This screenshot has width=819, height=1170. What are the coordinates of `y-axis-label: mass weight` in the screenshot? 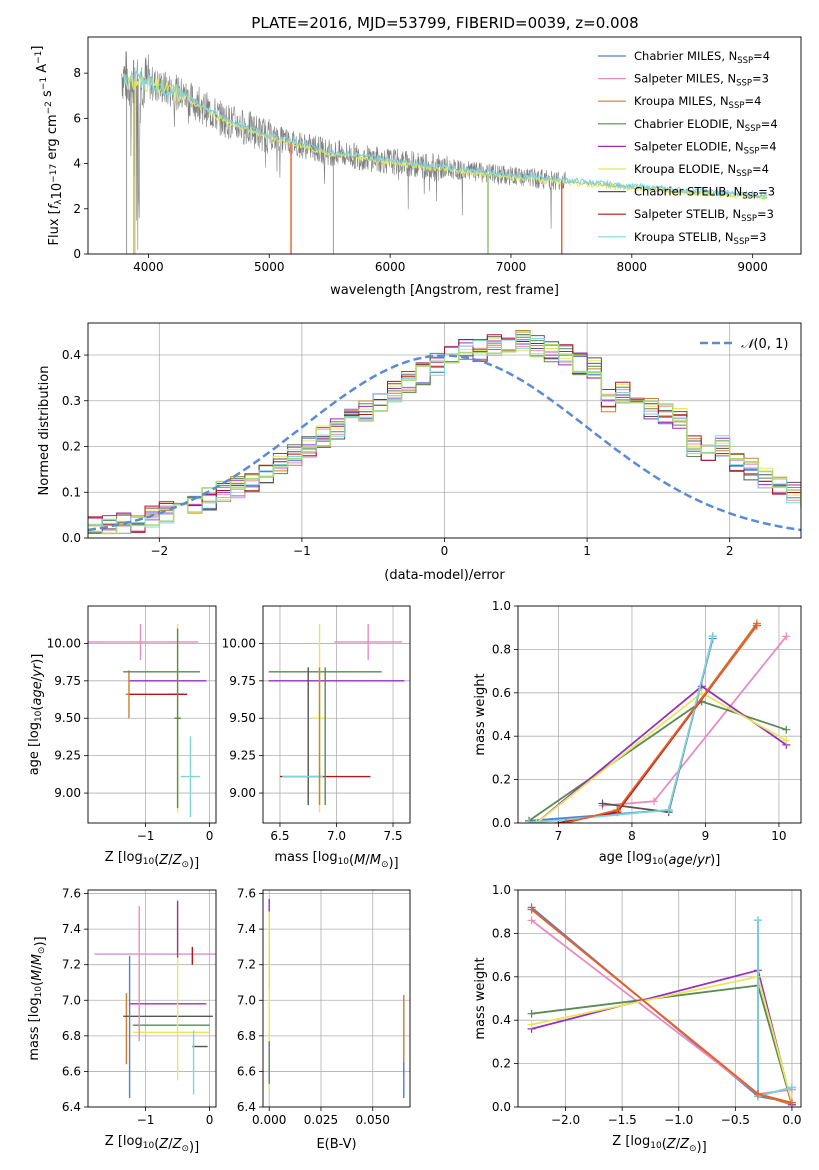 It's located at (480, 998).